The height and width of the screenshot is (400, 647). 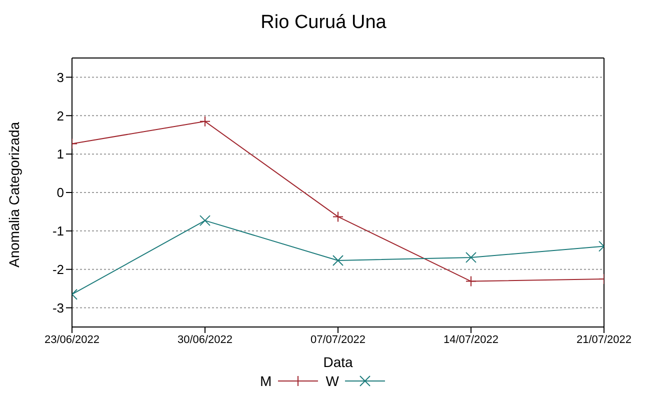 I want to click on y-tick-label: -3, so click(x=58, y=308).